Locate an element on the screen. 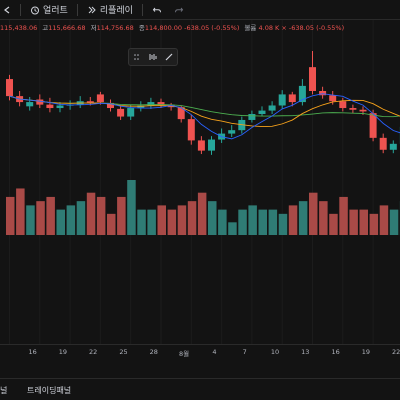  change-value: -638.05 (-0.55%) is located at coordinates (212, 28).